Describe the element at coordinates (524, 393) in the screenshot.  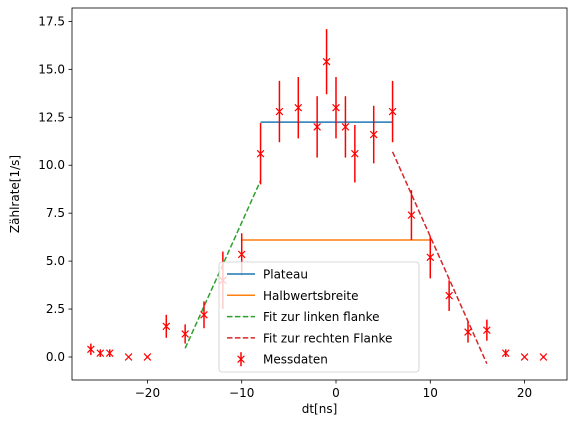
I see `x-tick-label: 20` at that location.